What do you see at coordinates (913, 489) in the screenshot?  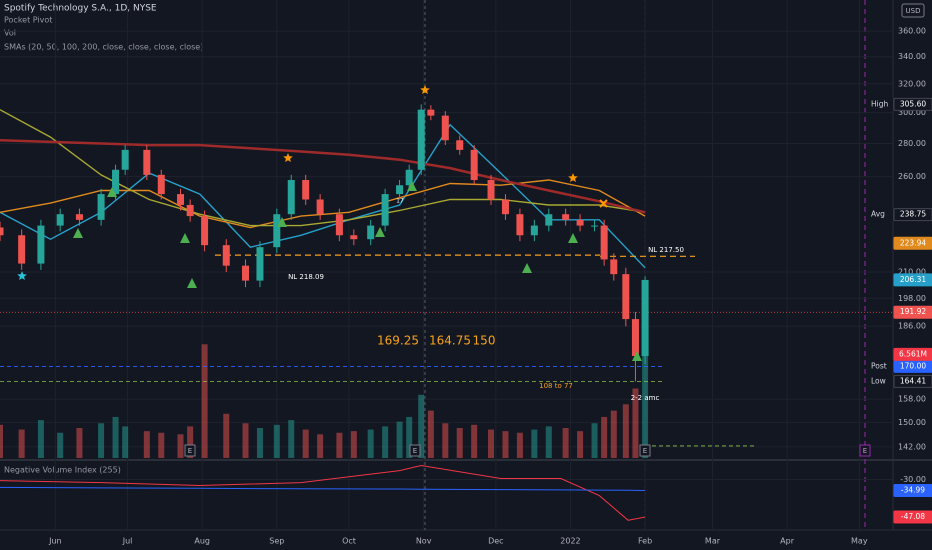 I see `price-tag-label: -34.99` at bounding box center [913, 489].